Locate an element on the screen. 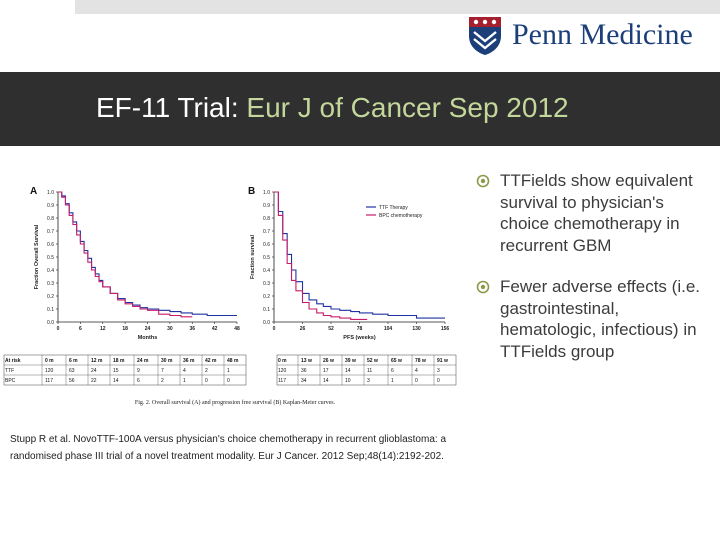 The width and height of the screenshot is (720, 540). at-risk-header-cell: 18 m is located at coordinates (119, 361).